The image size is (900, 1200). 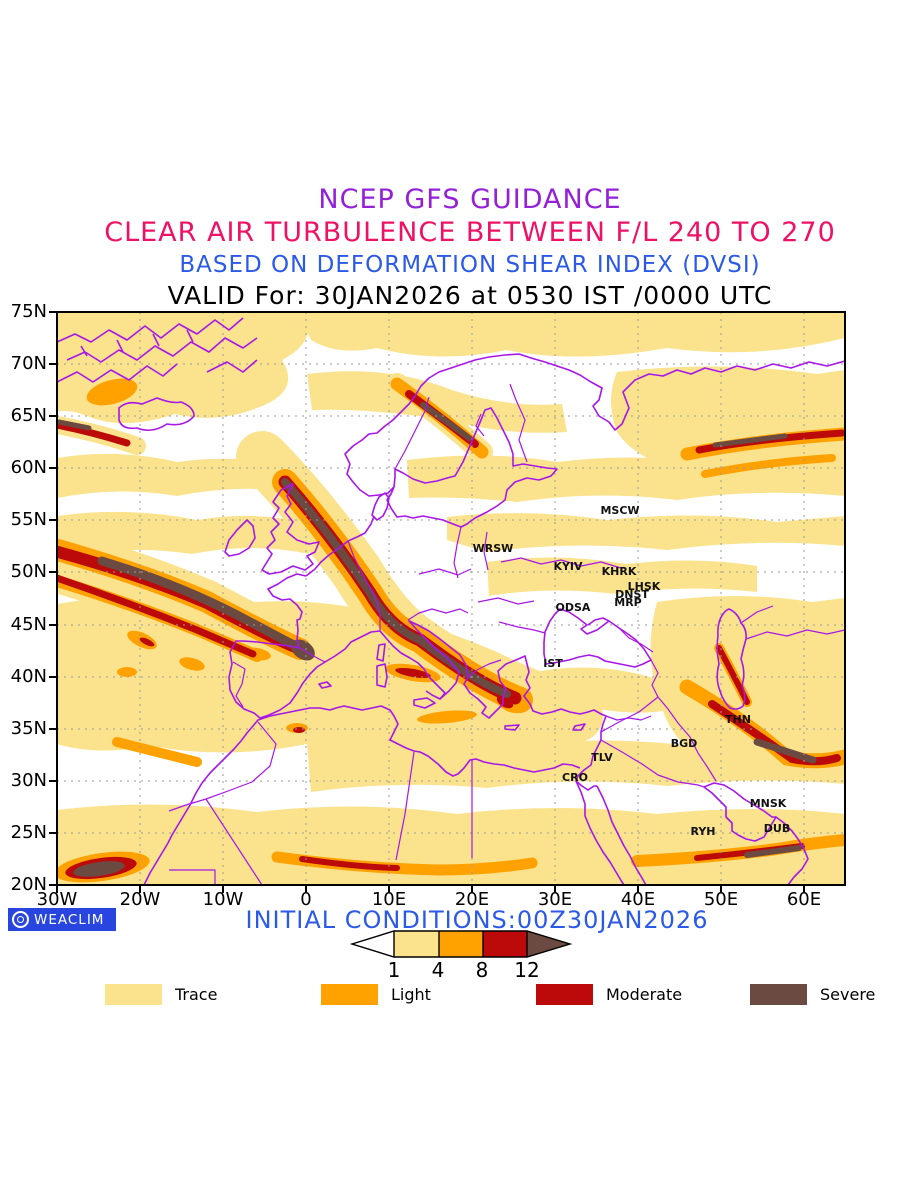 I want to click on city-label: LHSK, so click(x=644, y=586).